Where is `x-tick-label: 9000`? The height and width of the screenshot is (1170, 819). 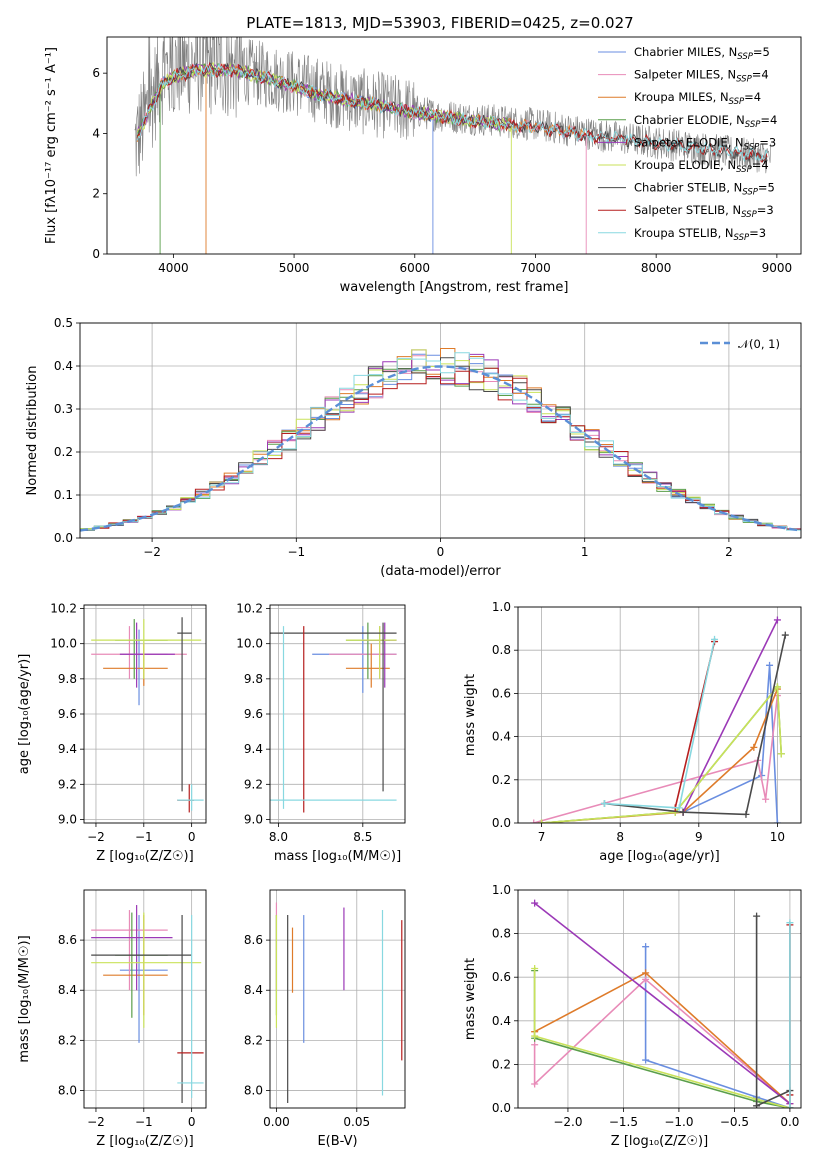 x-tick-label: 9000 is located at coordinates (777, 268).